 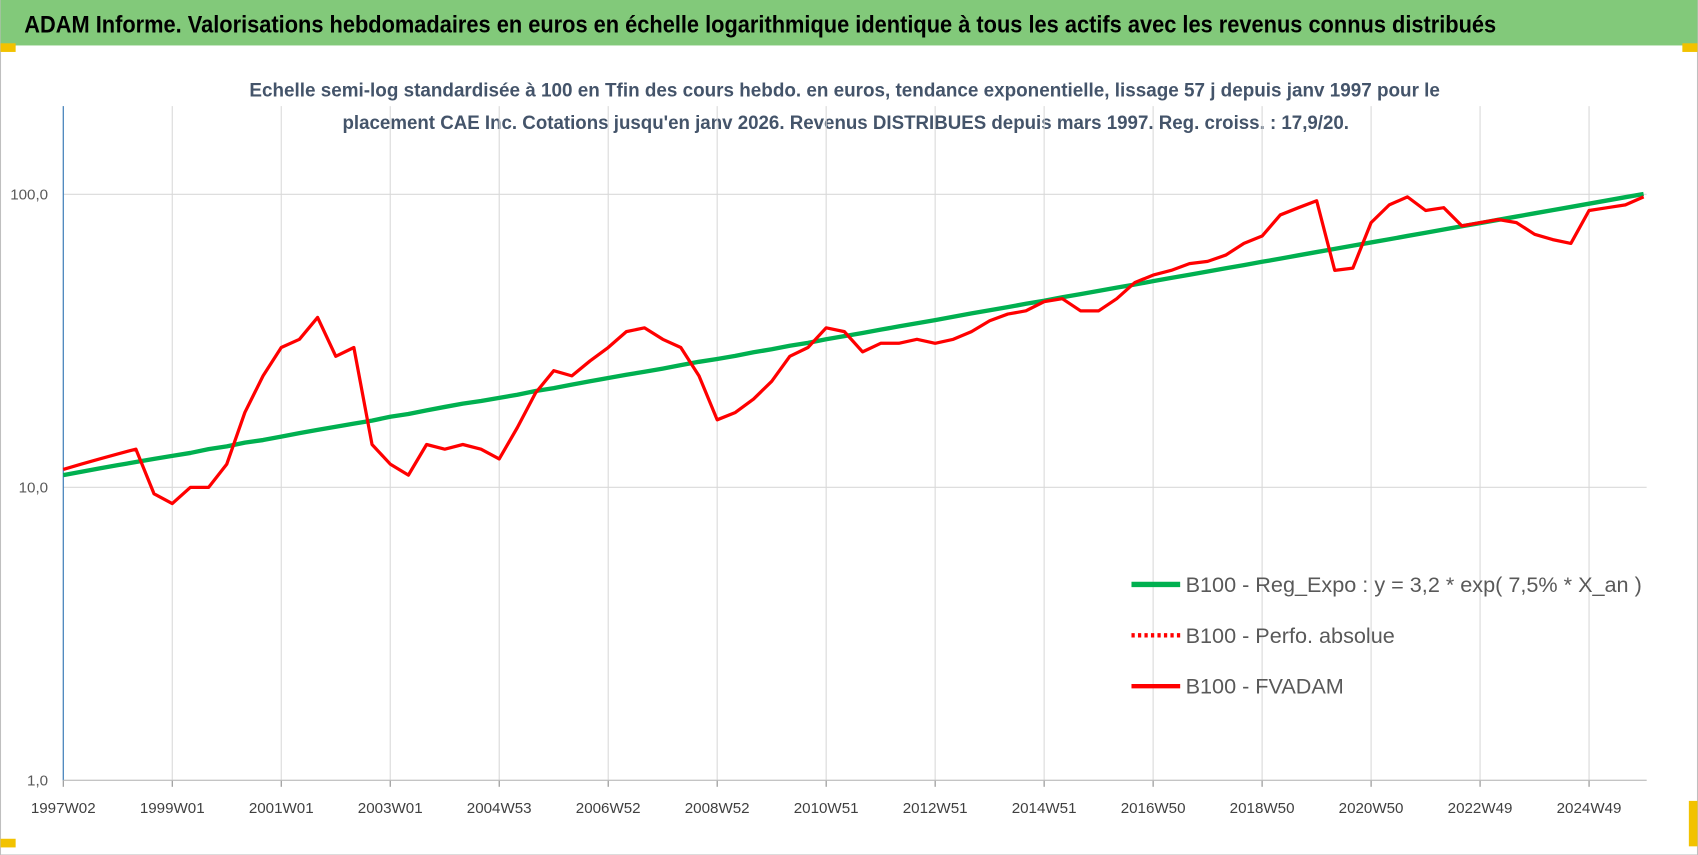 I want to click on x-tick-label: 2022W49, so click(x=1480, y=808).